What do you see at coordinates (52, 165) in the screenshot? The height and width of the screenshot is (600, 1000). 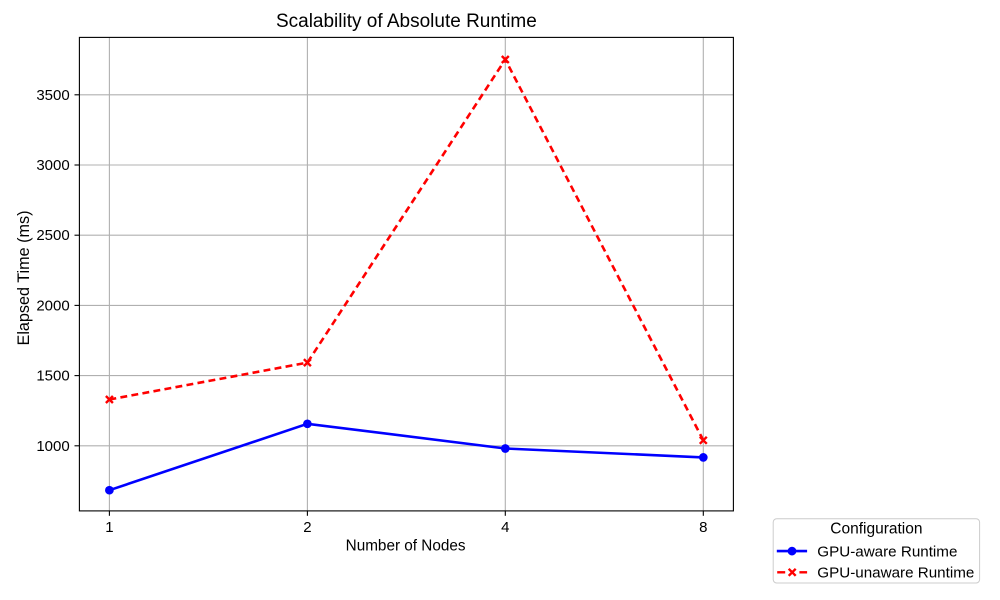 I see `svg-text: 3000` at bounding box center [52, 165].